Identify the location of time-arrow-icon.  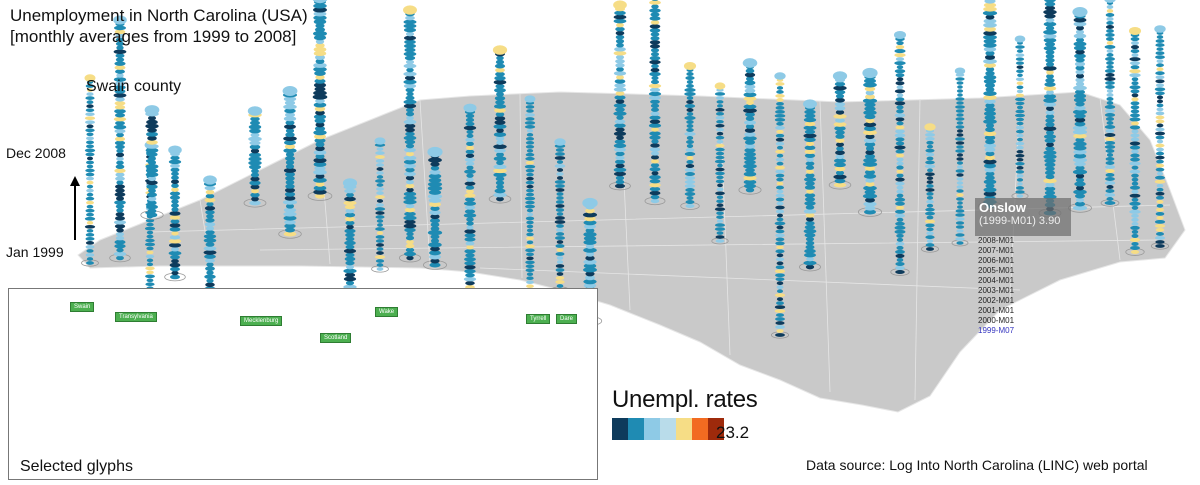
(75, 208).